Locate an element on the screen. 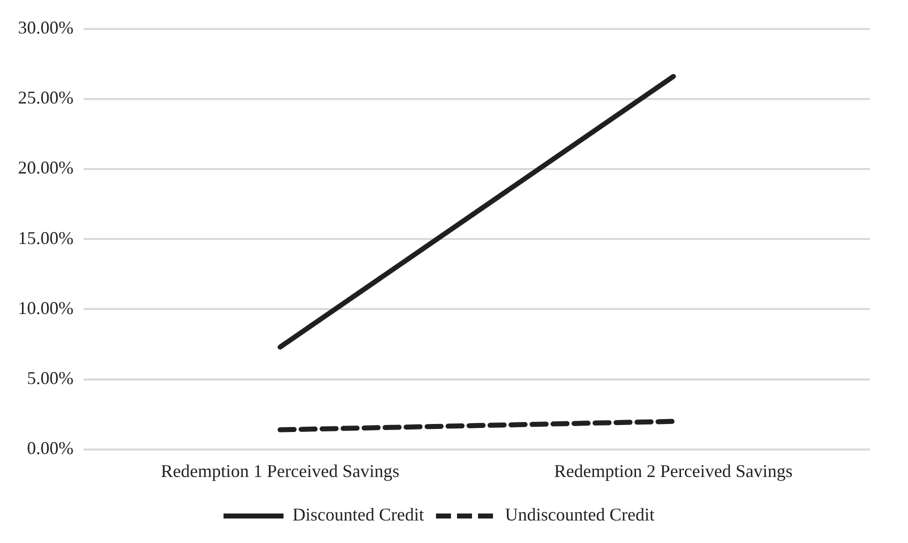 The image size is (908, 543). x-tick-label: Redemption 2 Perceived Savings is located at coordinates (673, 470).